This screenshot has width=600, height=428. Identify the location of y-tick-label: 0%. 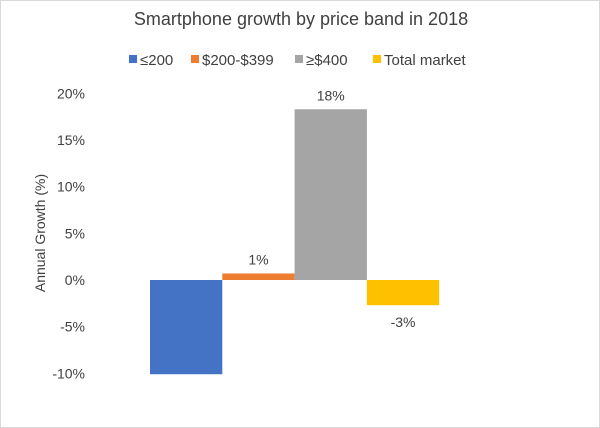
(75, 280).